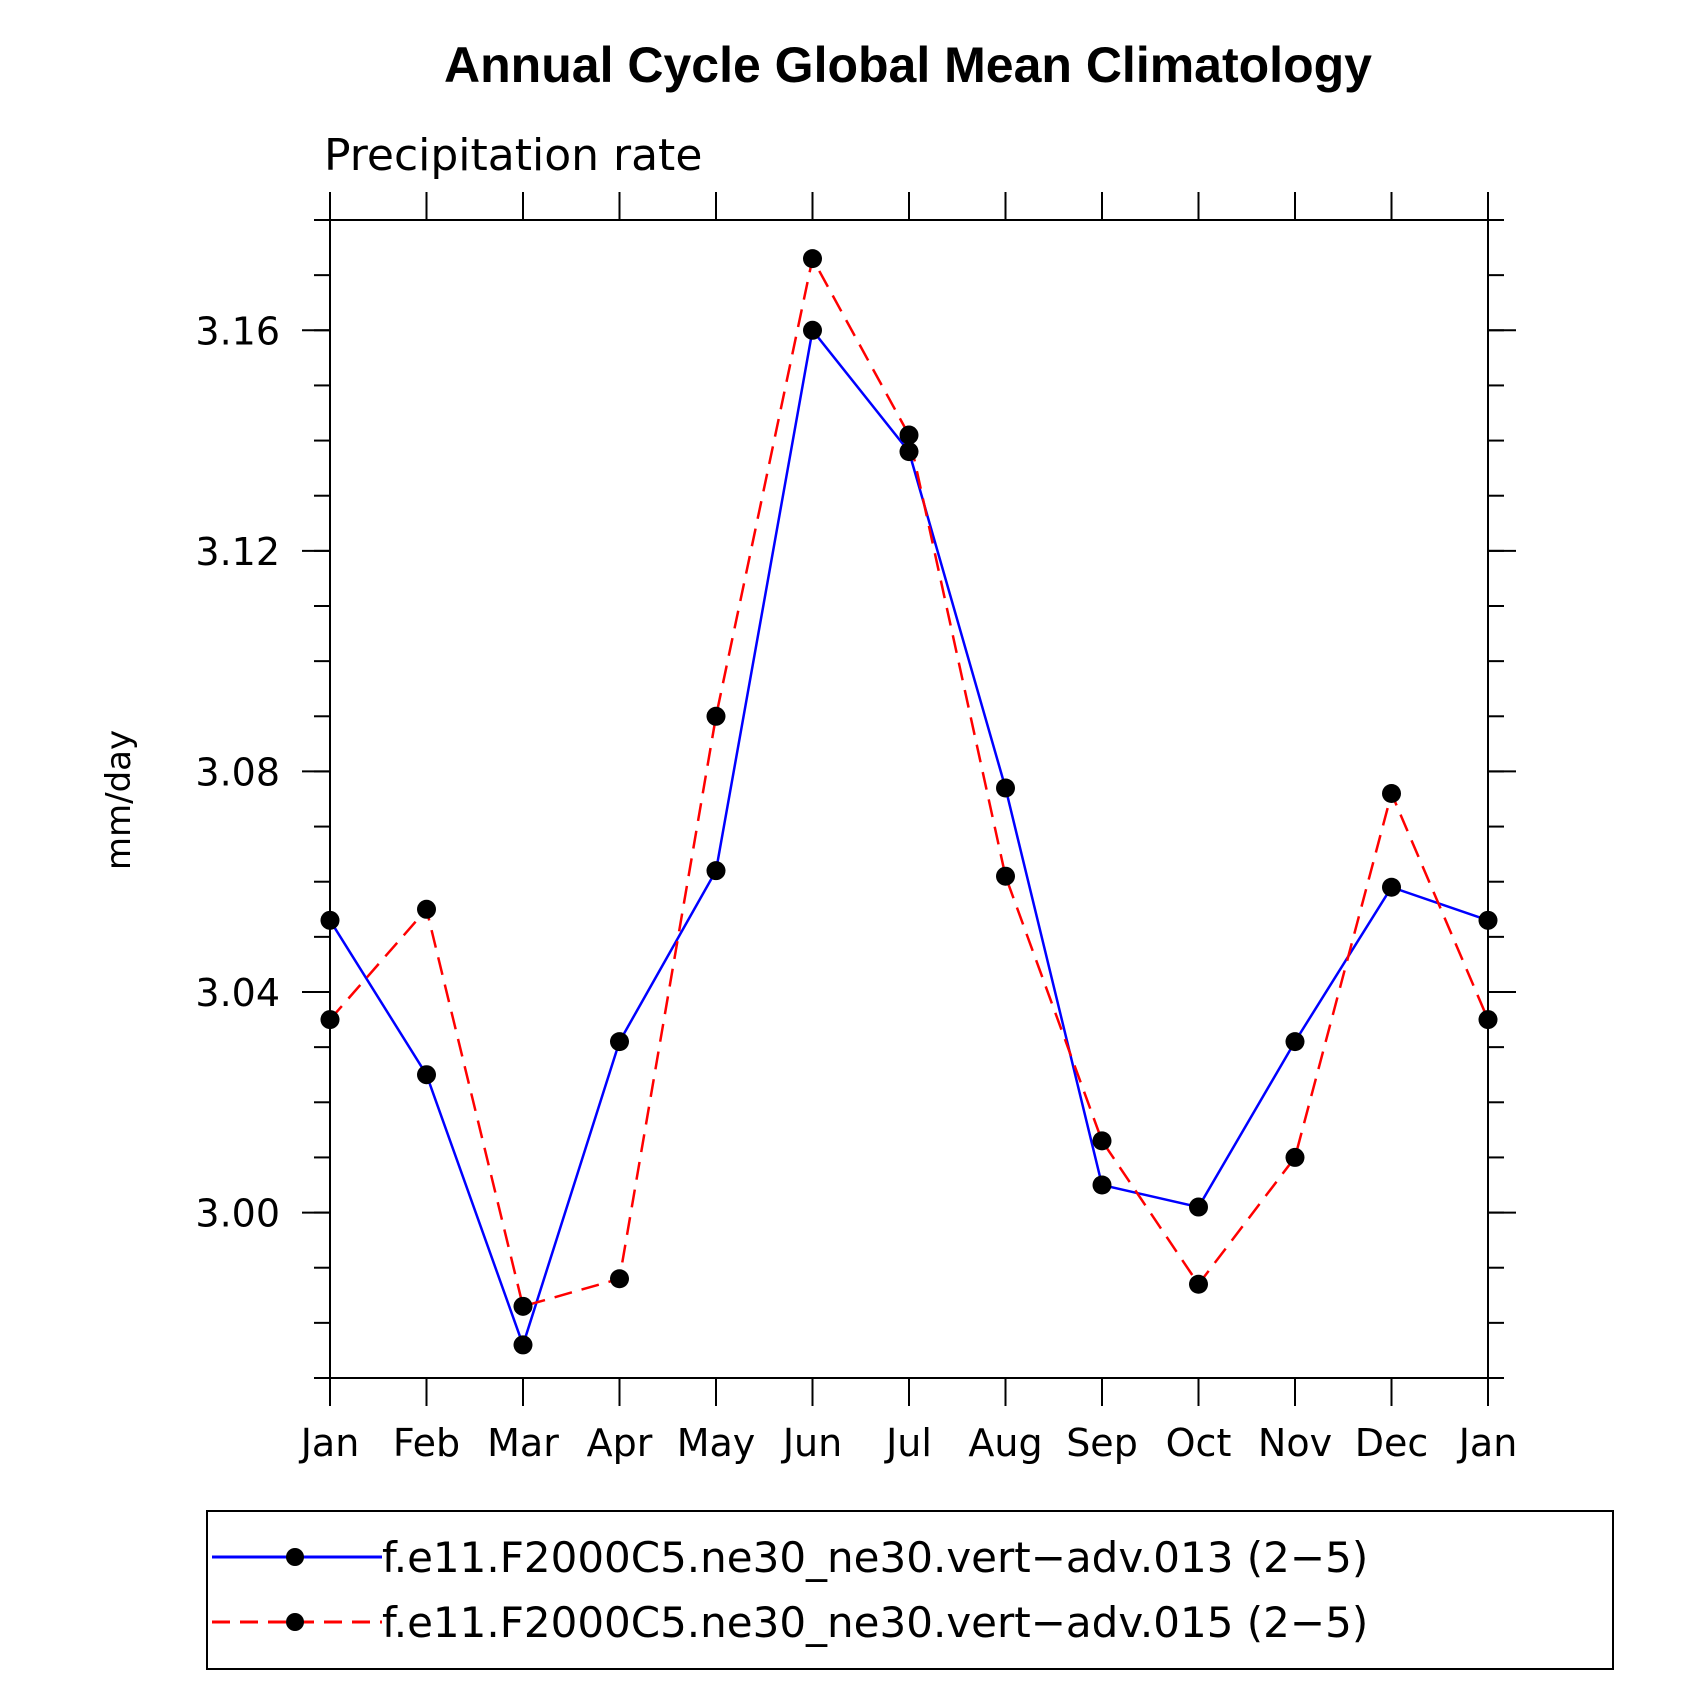 The image size is (1691, 1691). I want to click on x-tick-label: Feb, so click(426, 1443).